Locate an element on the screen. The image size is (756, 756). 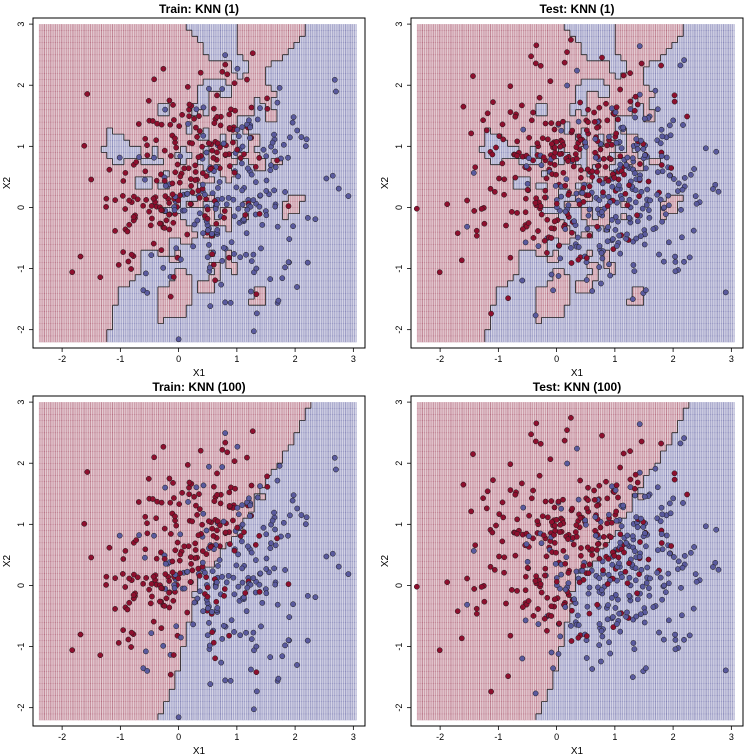
x-tick-label: 1 is located at coordinates (614, 359).